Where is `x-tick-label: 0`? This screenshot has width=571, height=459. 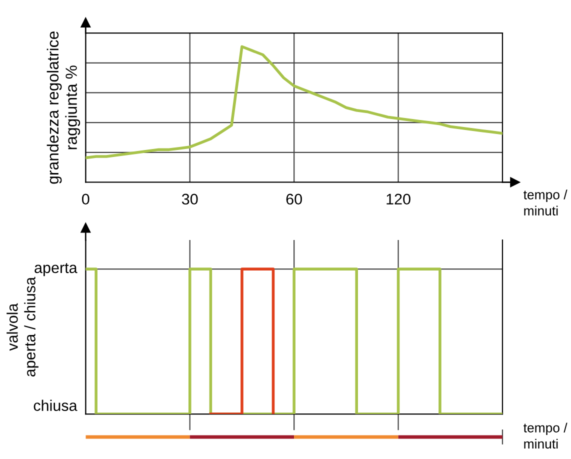 x-tick-label: 0 is located at coordinates (86, 199).